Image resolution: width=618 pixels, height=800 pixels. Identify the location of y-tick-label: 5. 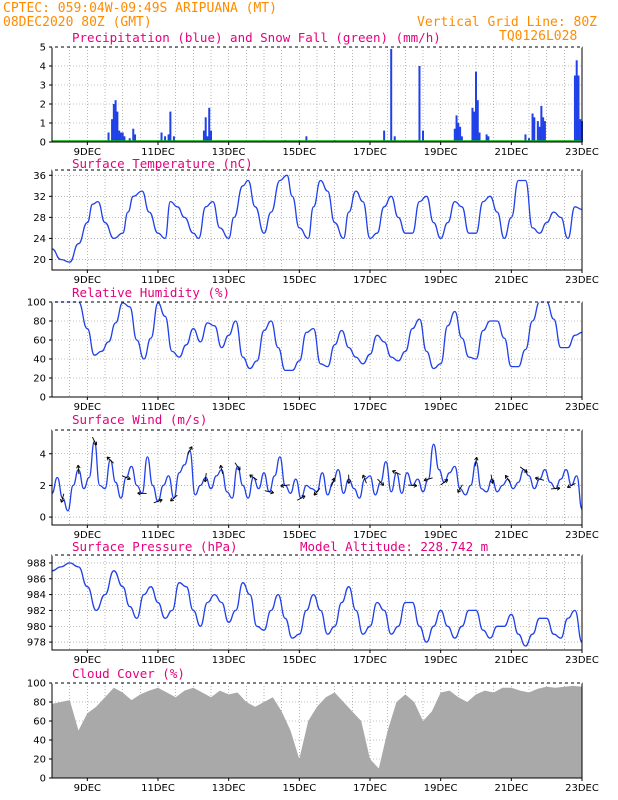
(43, 48).